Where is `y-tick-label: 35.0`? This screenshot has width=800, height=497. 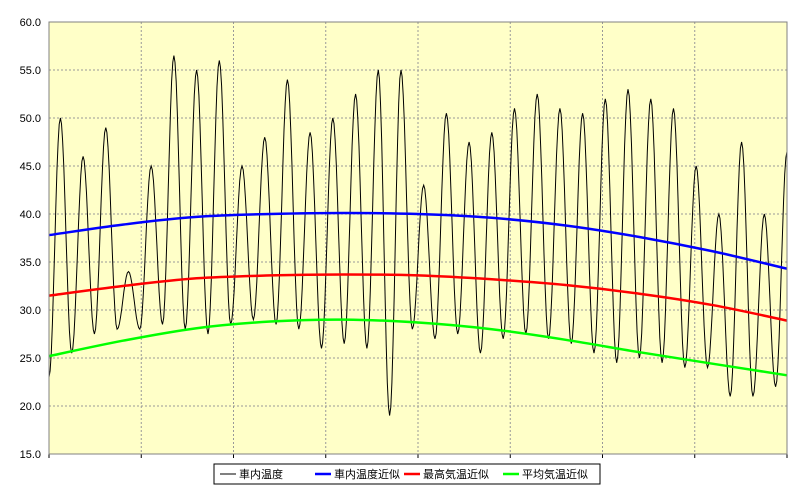
y-tick-label: 35.0 is located at coordinates (30, 263).